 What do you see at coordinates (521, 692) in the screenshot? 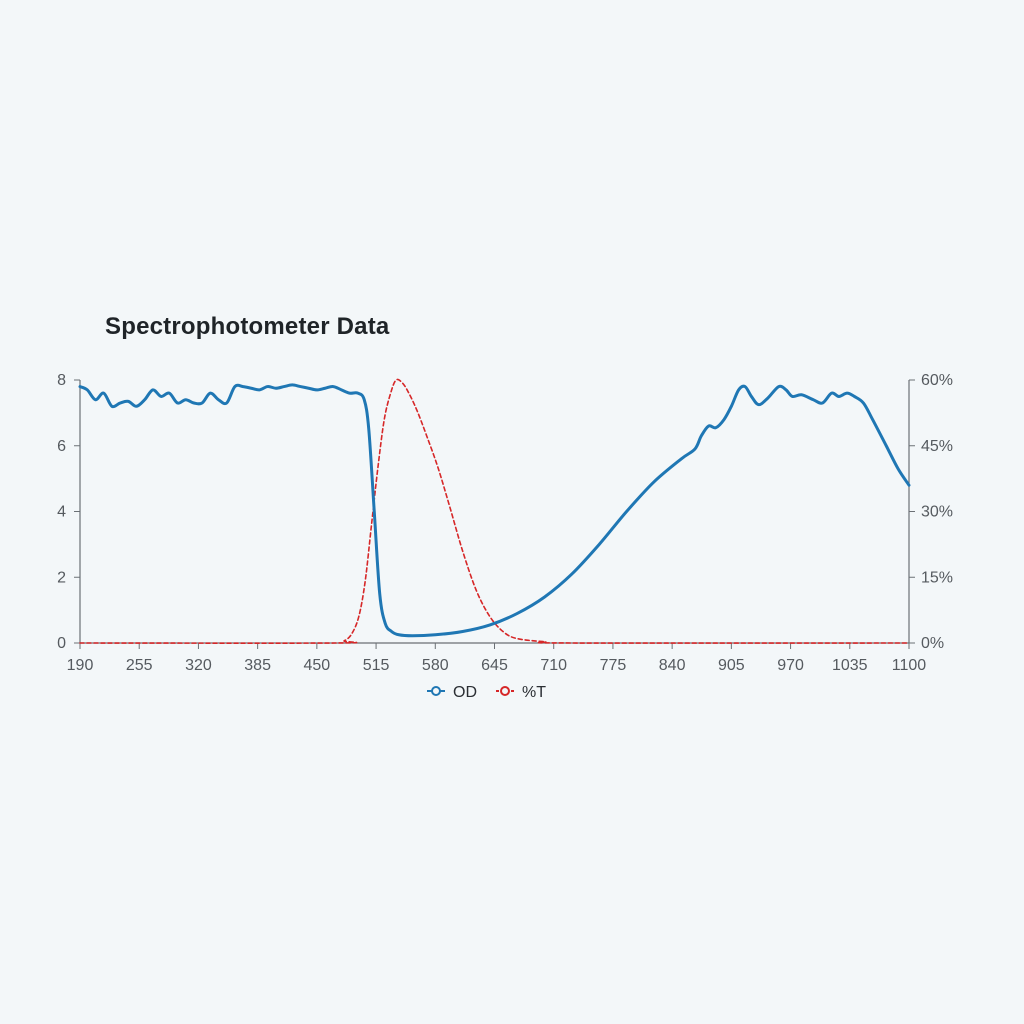
I see `legend-item-transmittance: %T` at bounding box center [521, 692].